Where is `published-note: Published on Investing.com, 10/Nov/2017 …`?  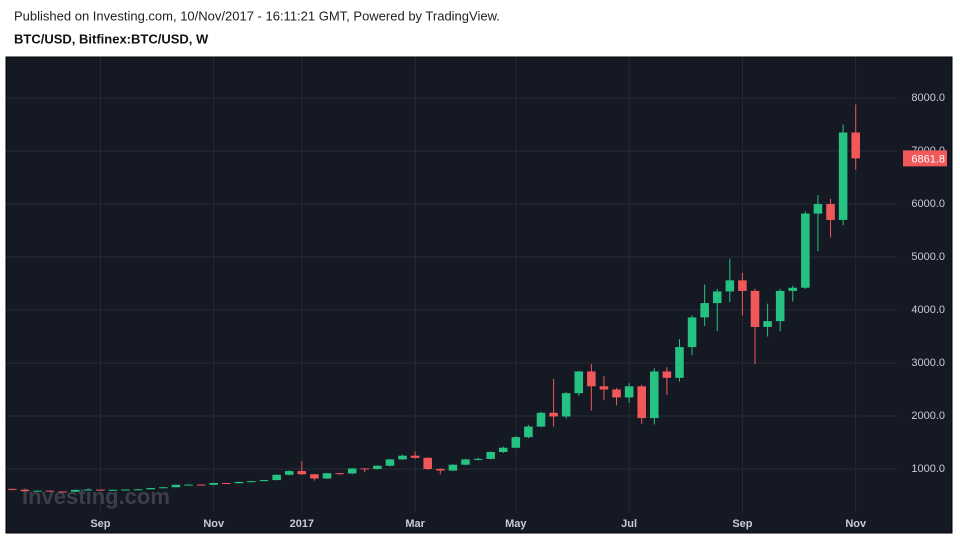
published-note: Published on Investing.com, 10/Nov/2017 … is located at coordinates (257, 15).